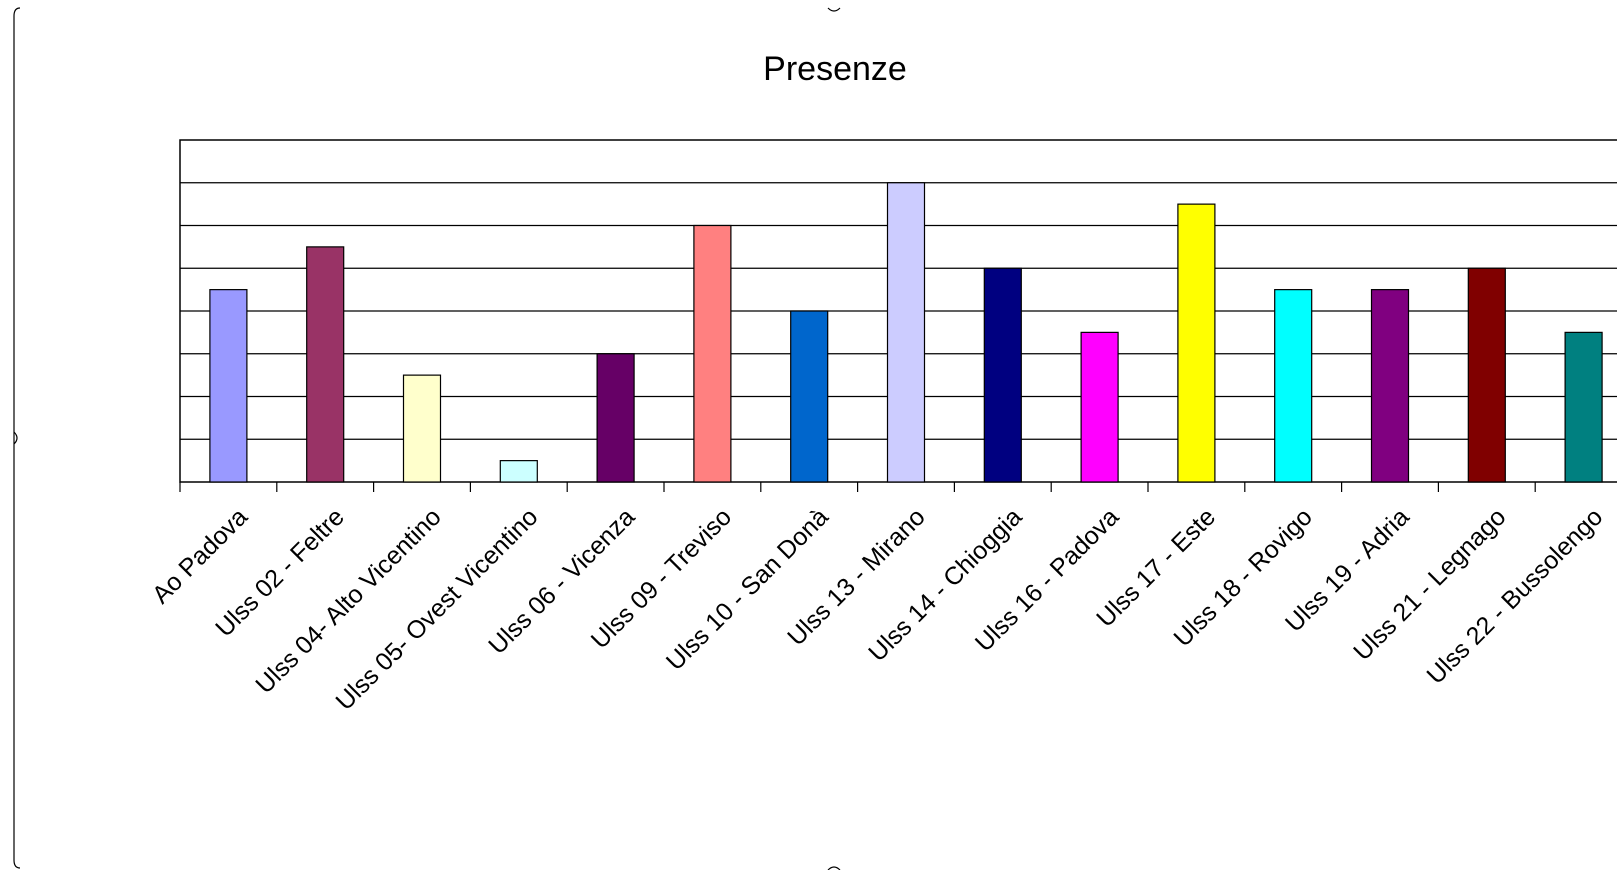 The height and width of the screenshot is (870, 1617). I want to click on resize-handle-top, so click(834, 9).